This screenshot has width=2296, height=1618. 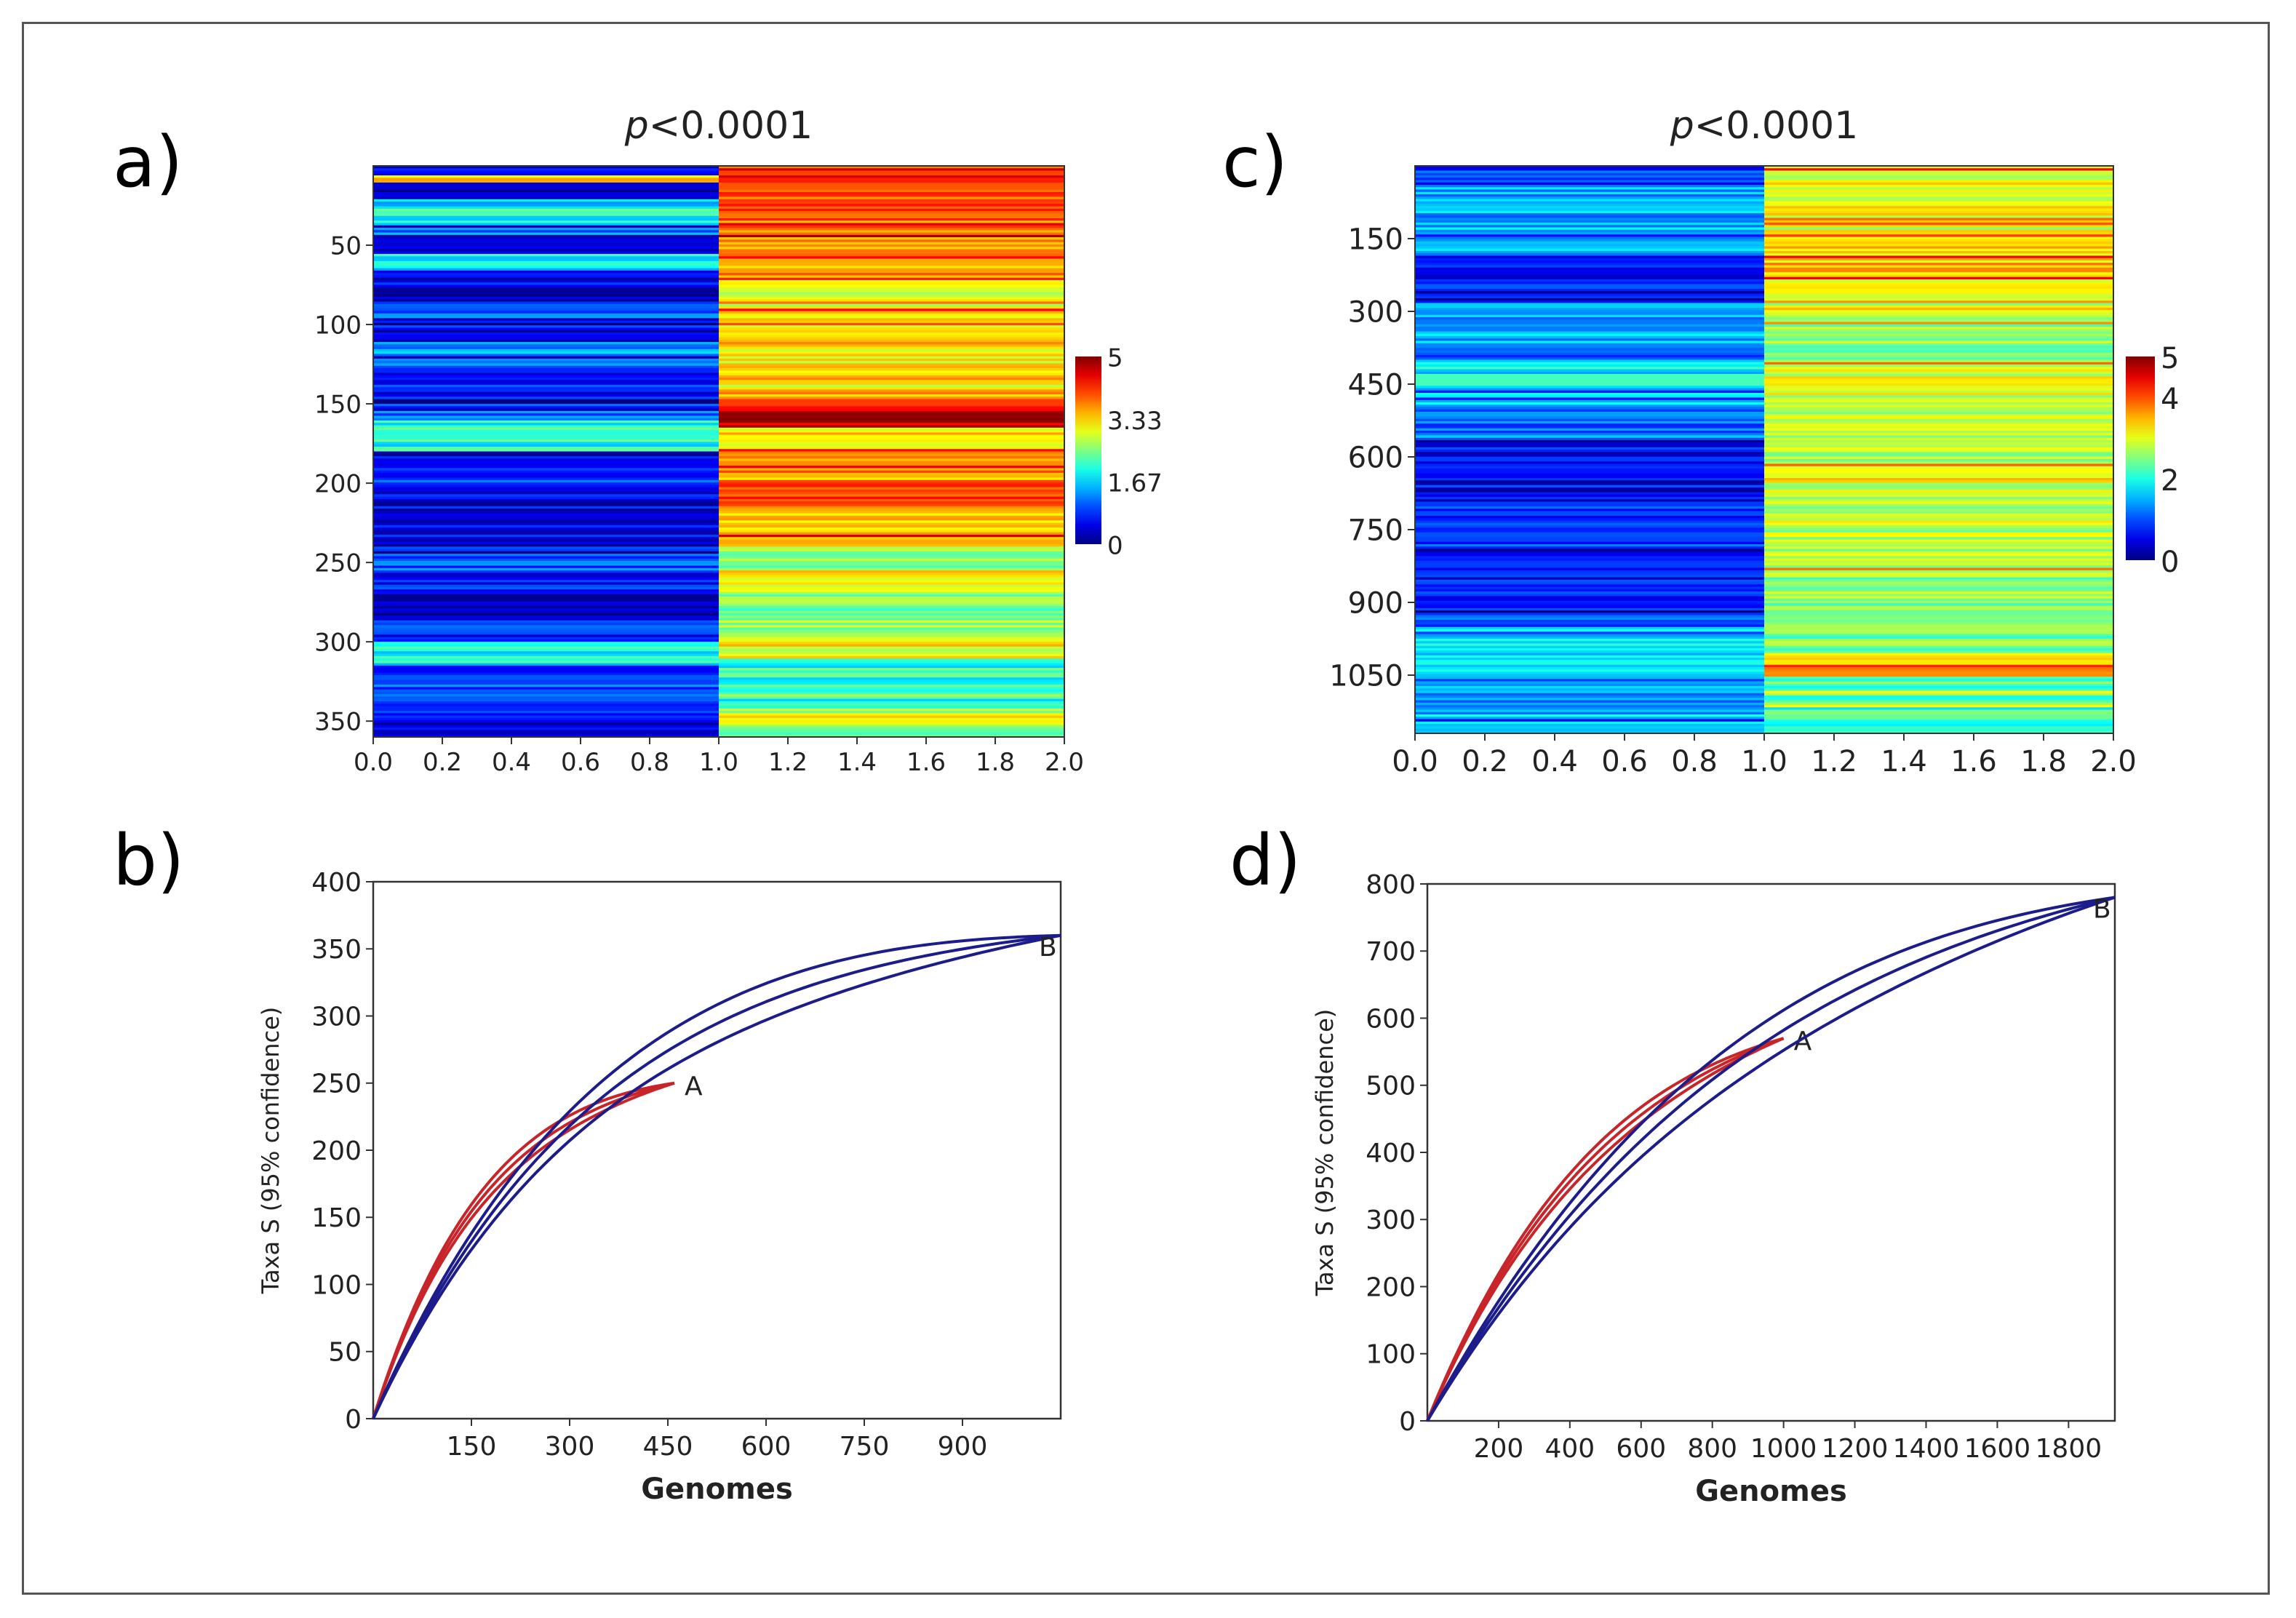 What do you see at coordinates (1391, 1086) in the screenshot?
I see `y-tick-label: 500` at bounding box center [1391, 1086].